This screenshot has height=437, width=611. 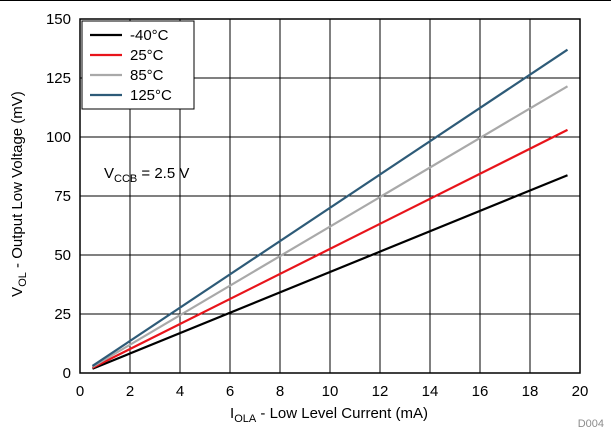 I want to click on figure-code: D004, so click(x=591, y=424).